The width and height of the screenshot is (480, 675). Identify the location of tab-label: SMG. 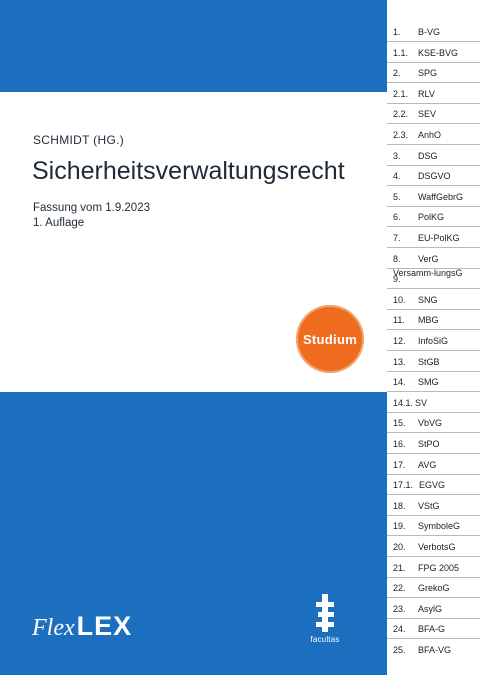
(428, 382).